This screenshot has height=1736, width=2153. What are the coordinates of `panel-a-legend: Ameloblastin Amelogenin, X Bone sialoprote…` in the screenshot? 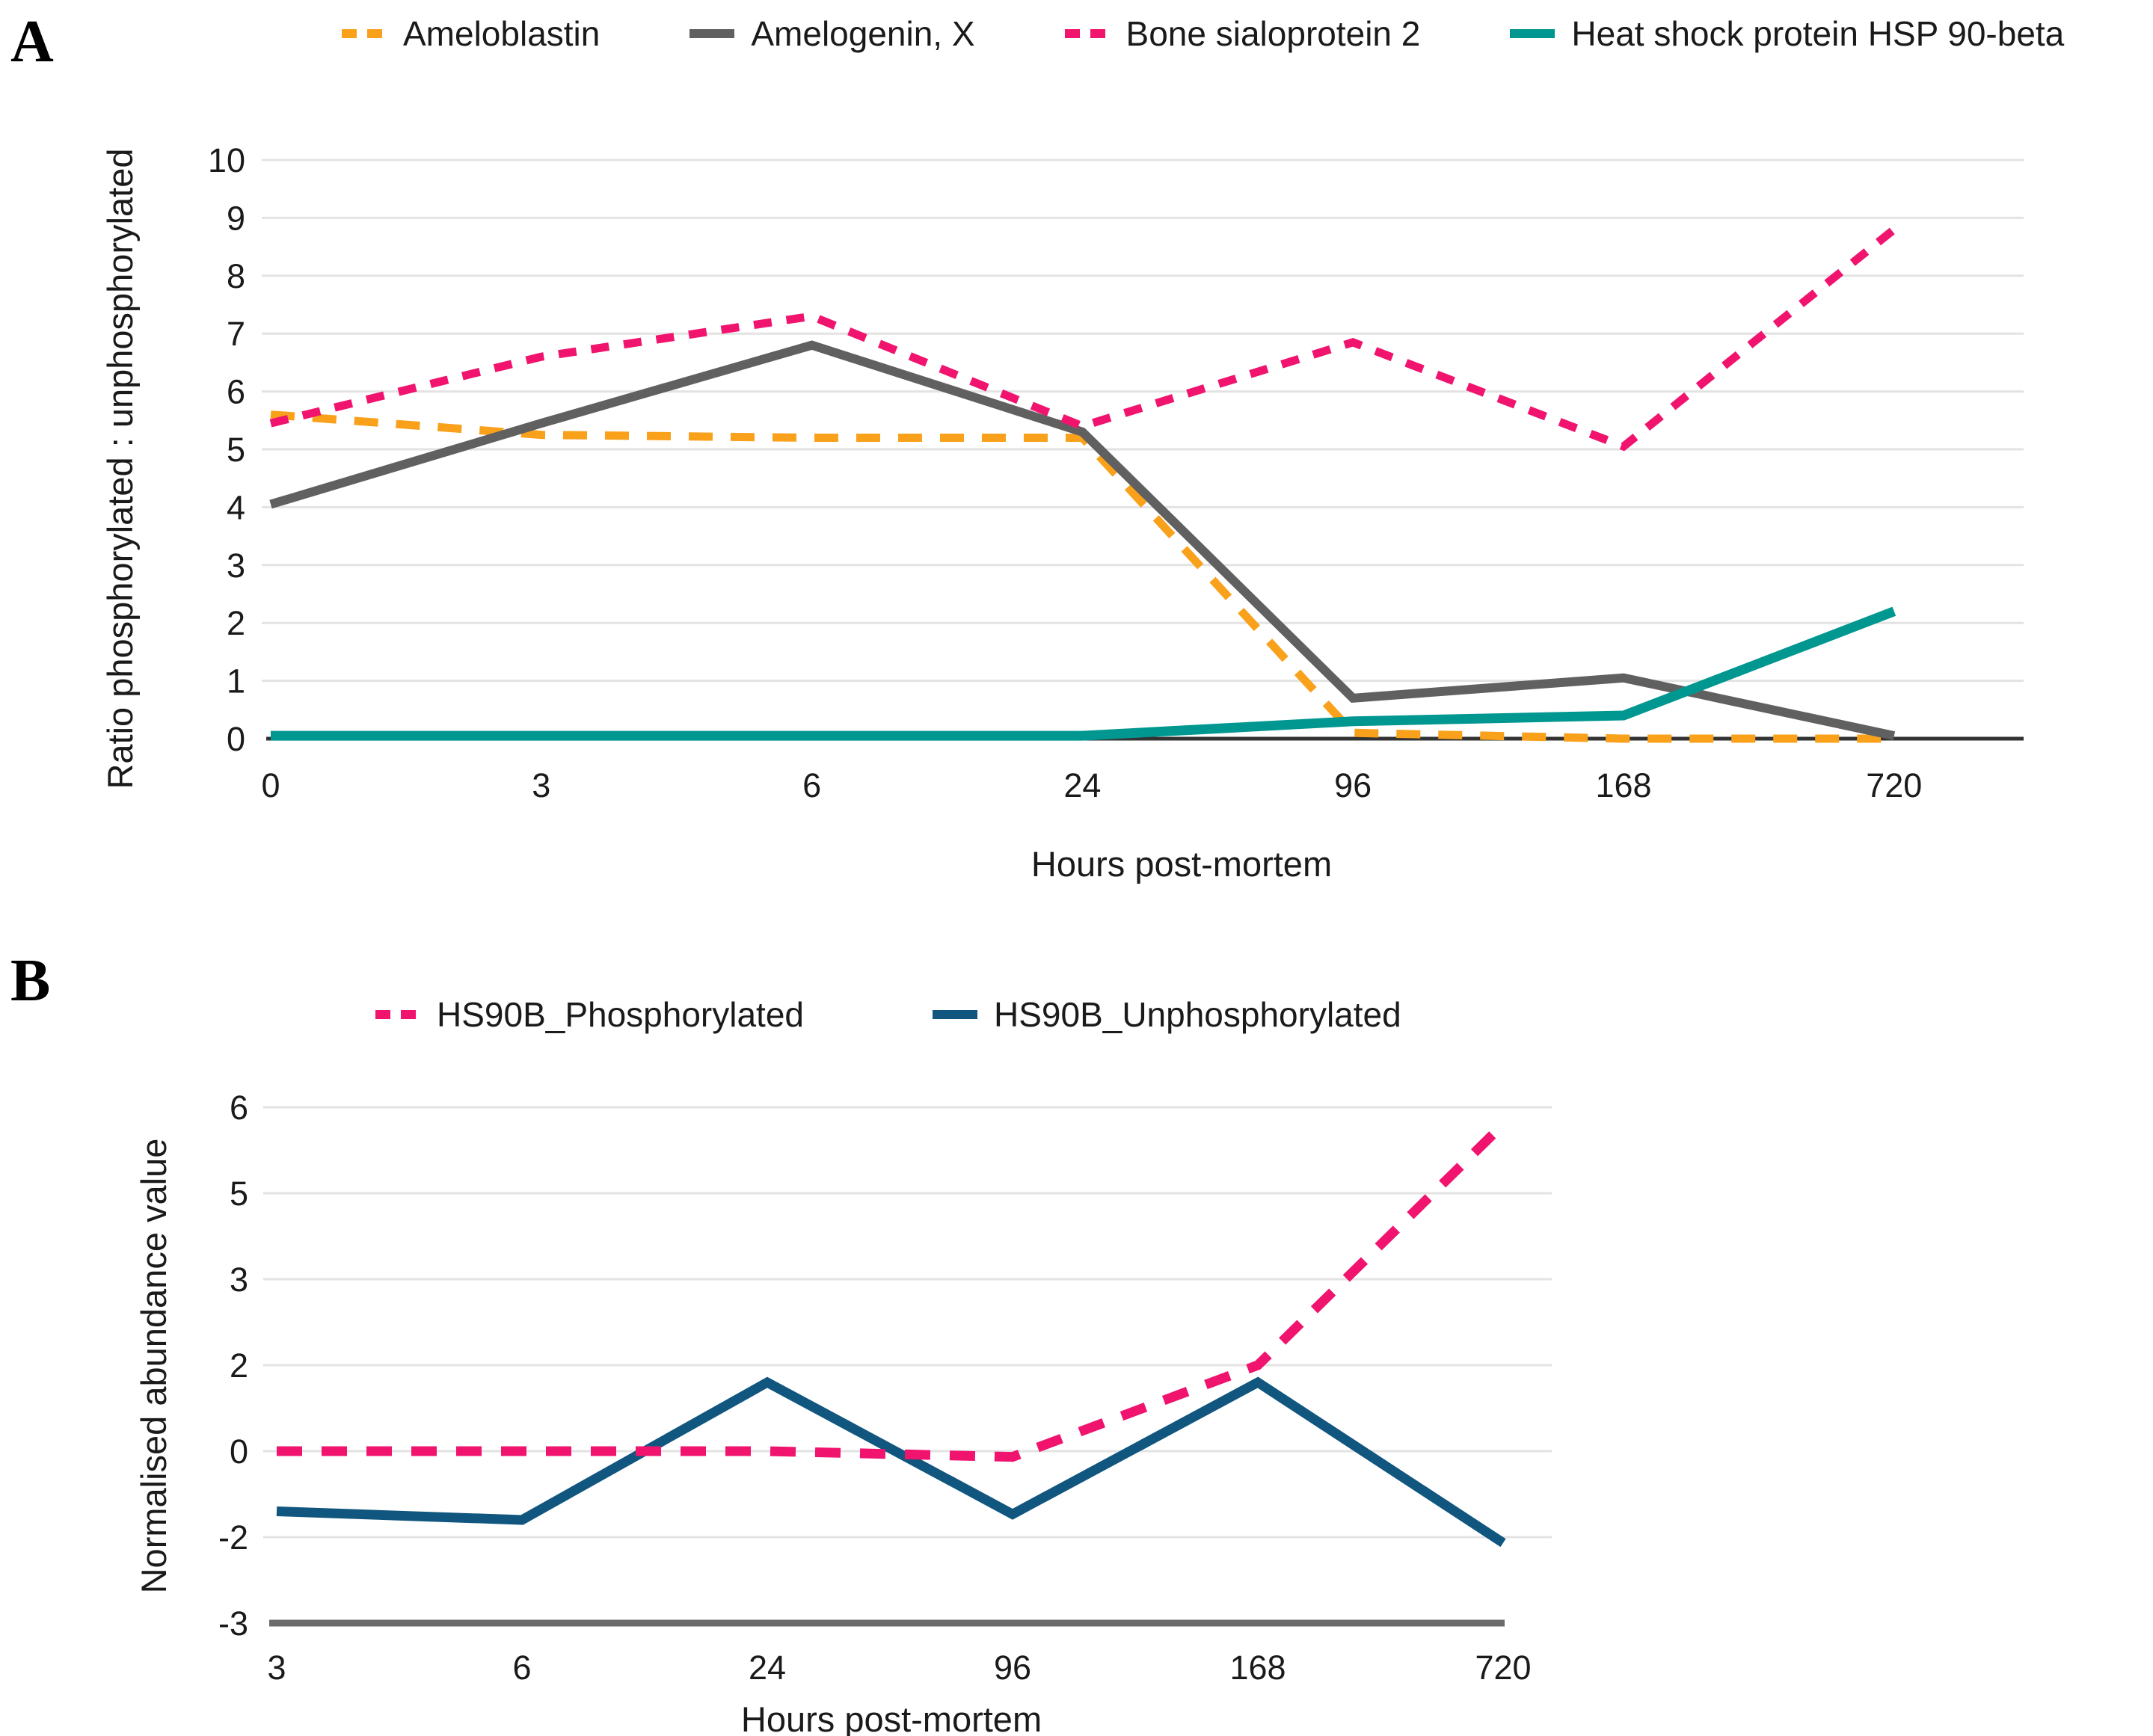 It's located at (1202, 33).